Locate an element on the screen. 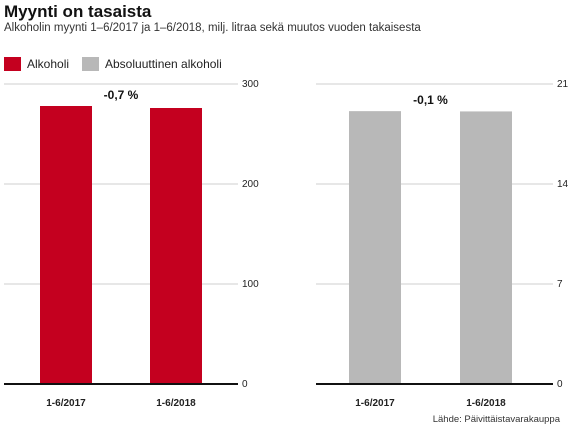 Image resolution: width=570 pixels, height=428 pixels. legend-item-absoluuttinen: Absoluuttinen alkoholi is located at coordinates (152, 64).